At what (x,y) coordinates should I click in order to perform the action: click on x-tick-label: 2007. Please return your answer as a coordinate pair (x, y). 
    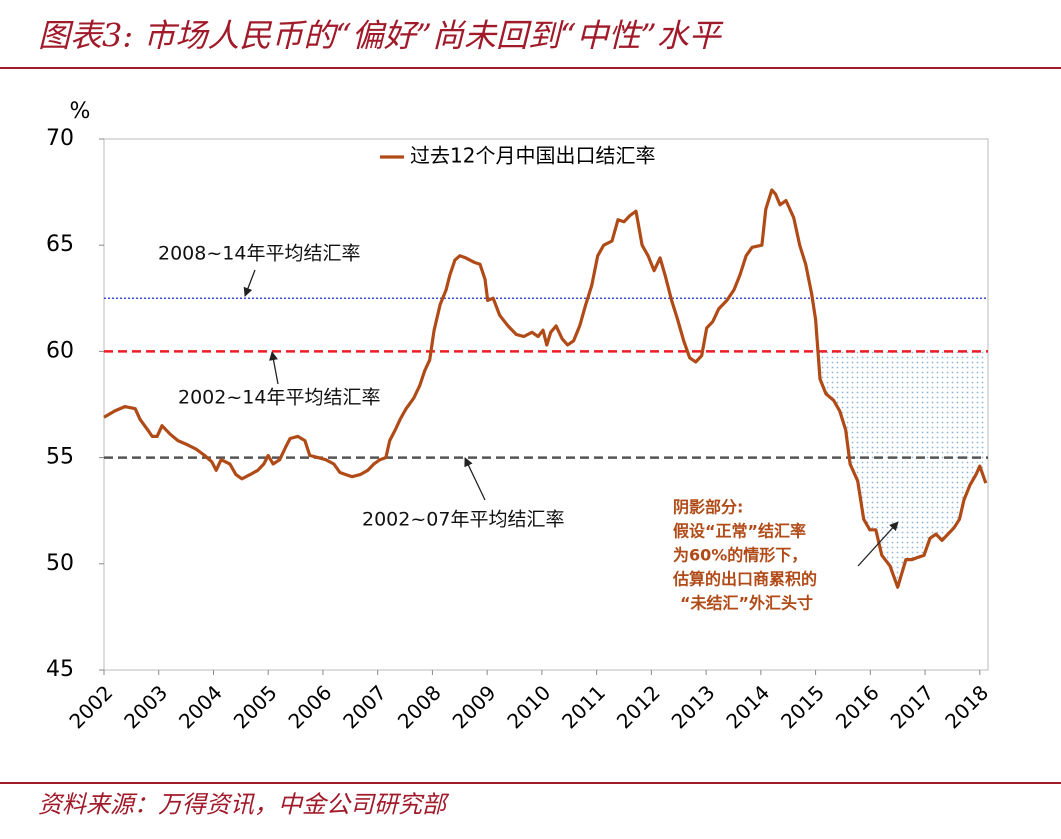
    Looking at the image, I should click on (364, 706).